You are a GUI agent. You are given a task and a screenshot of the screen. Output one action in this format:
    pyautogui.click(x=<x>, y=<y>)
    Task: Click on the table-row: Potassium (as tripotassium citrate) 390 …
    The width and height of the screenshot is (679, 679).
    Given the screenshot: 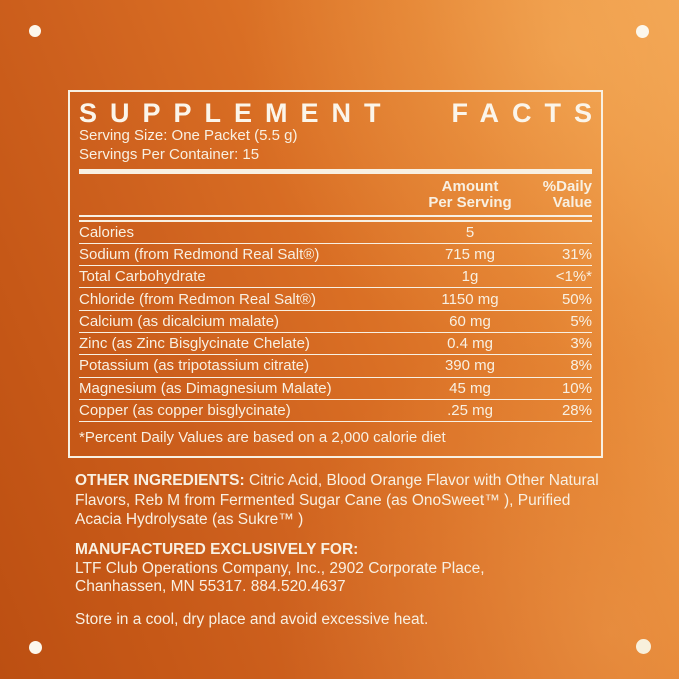 What is the action you would take?
    pyautogui.click(x=335, y=366)
    